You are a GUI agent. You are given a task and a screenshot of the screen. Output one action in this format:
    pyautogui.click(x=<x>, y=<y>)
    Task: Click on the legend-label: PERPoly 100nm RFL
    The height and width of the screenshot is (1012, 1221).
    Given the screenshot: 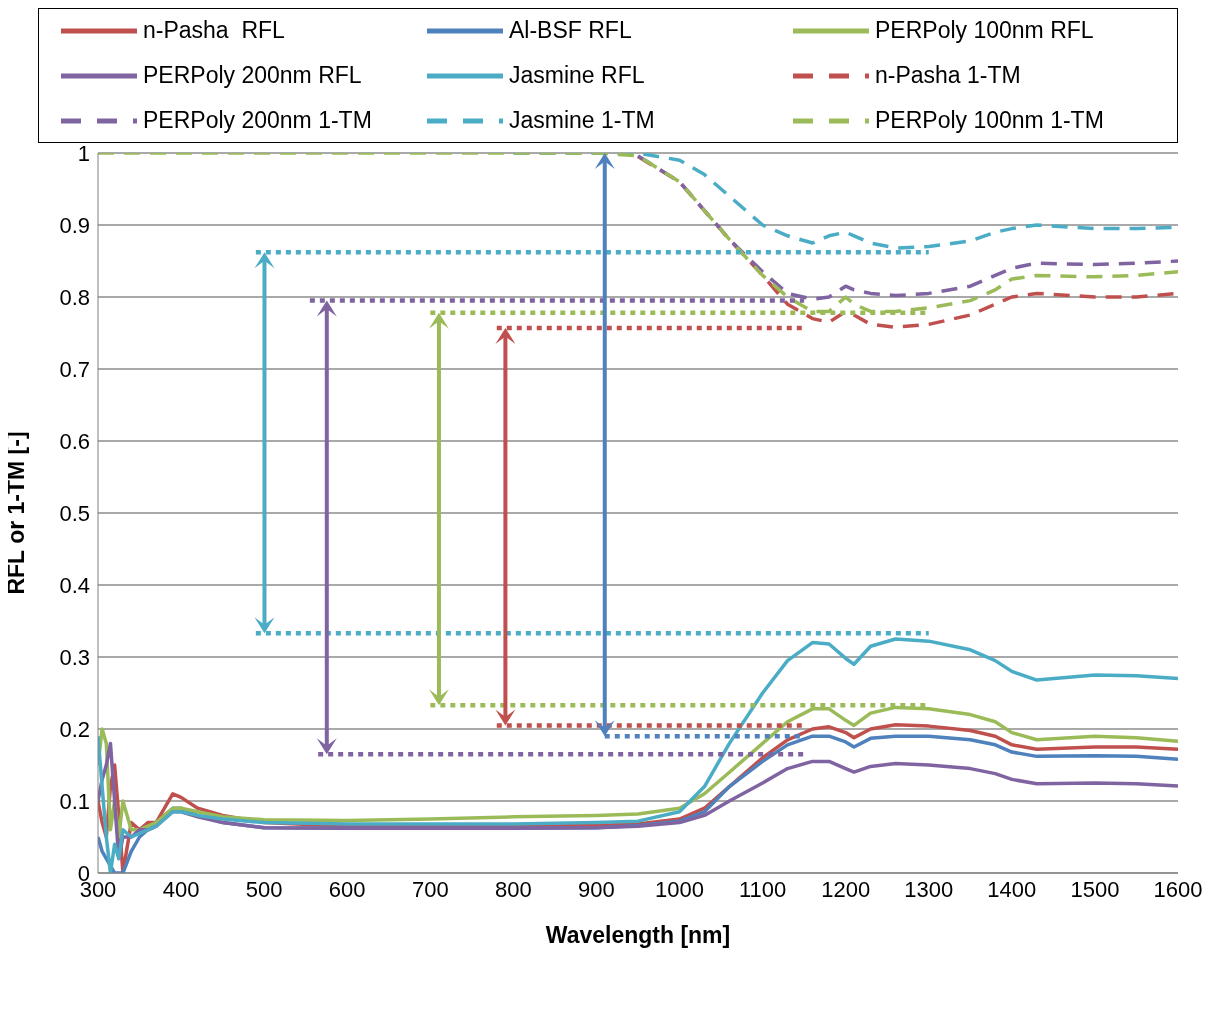 What is the action you would take?
    pyautogui.click(x=984, y=30)
    